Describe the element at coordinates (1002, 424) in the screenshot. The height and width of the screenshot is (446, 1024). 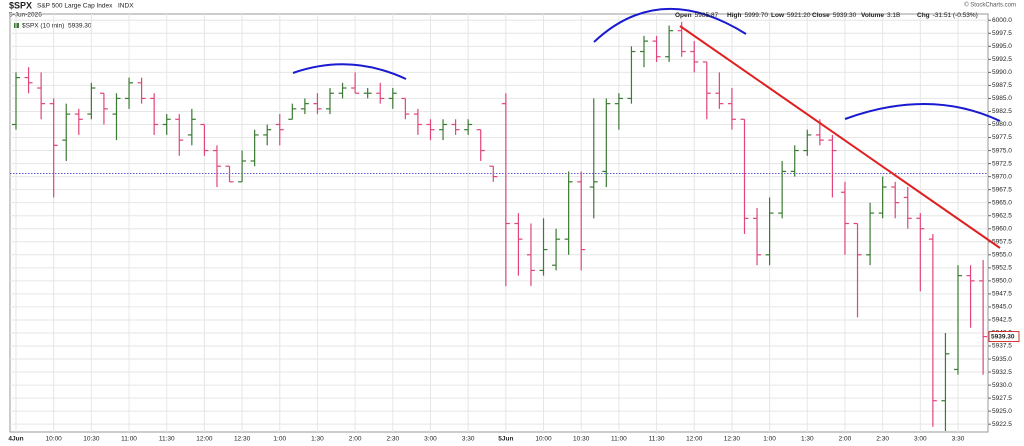
I see `y-tick-label: 5922.5` at that location.